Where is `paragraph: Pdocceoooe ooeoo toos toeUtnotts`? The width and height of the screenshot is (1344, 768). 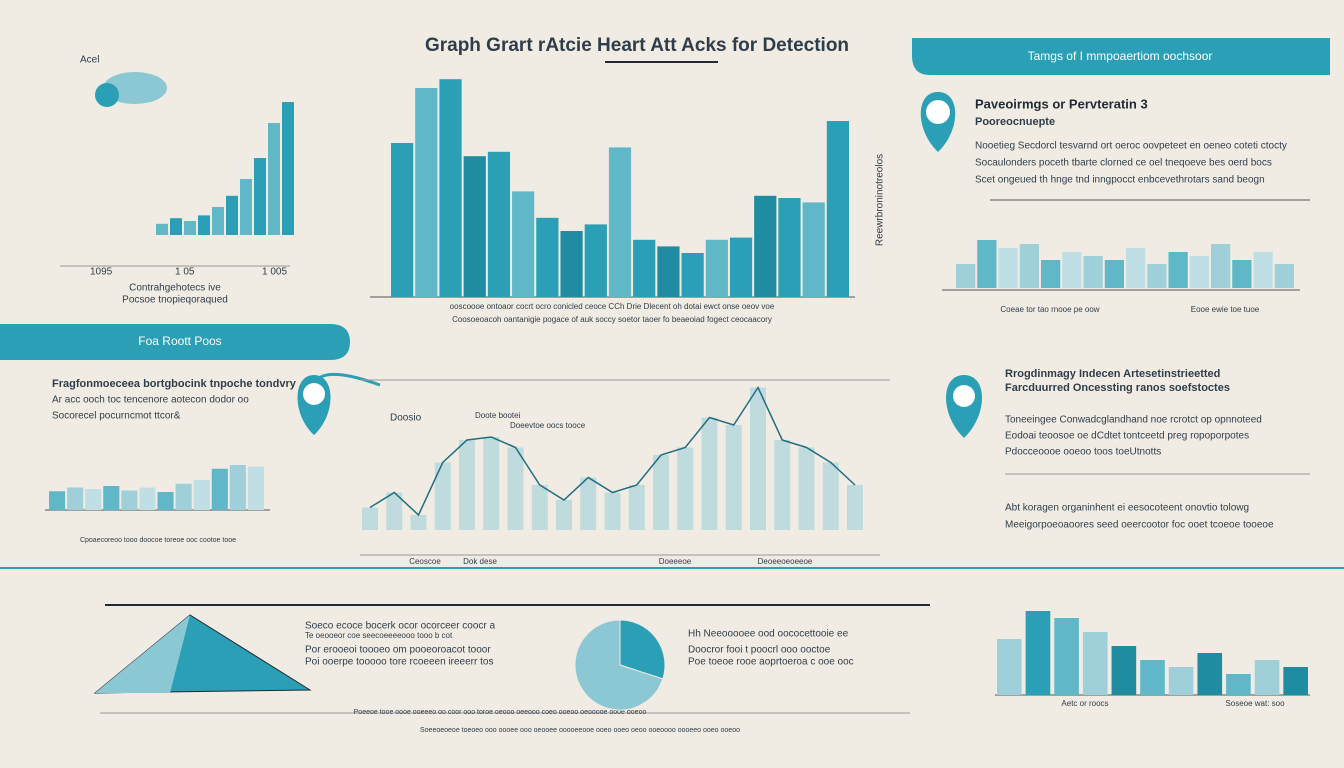
paragraph: Pdocceoooe ooeoo toos toeUtnotts is located at coordinates (1083, 452).